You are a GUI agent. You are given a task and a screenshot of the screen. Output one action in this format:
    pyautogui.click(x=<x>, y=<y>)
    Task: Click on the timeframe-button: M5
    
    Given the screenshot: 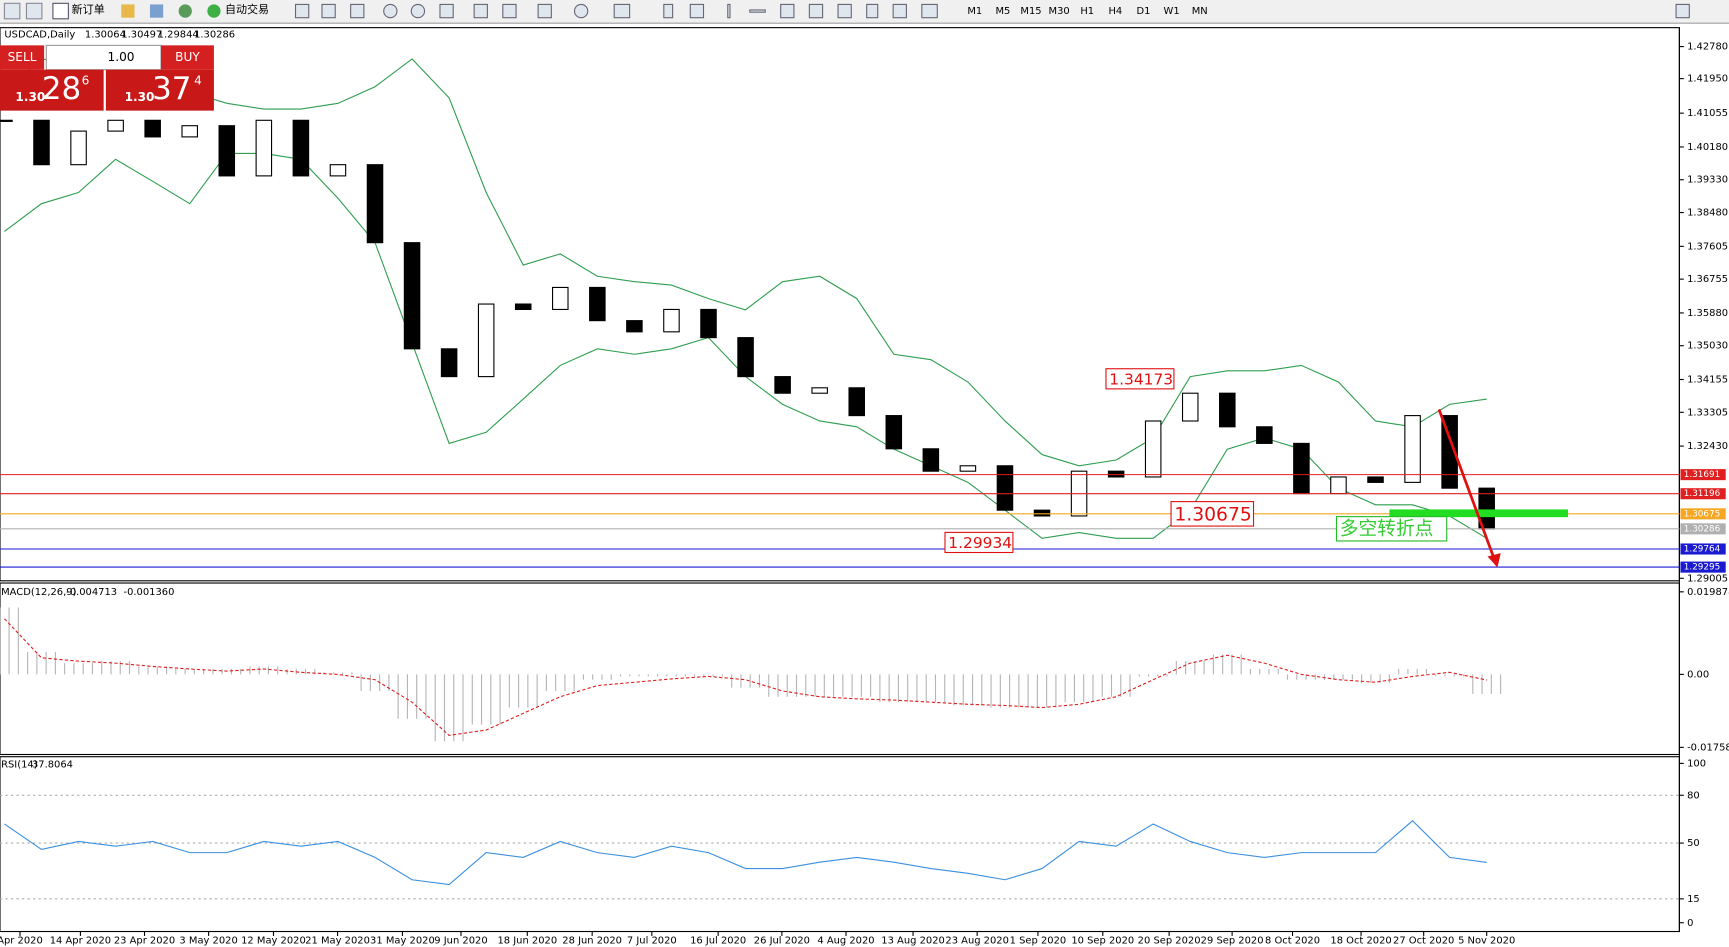 What is the action you would take?
    pyautogui.click(x=1002, y=11)
    